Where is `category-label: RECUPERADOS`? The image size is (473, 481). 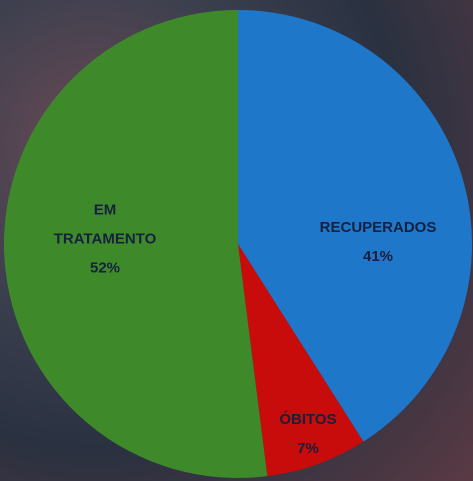 category-label: RECUPERADOS is located at coordinates (378, 227).